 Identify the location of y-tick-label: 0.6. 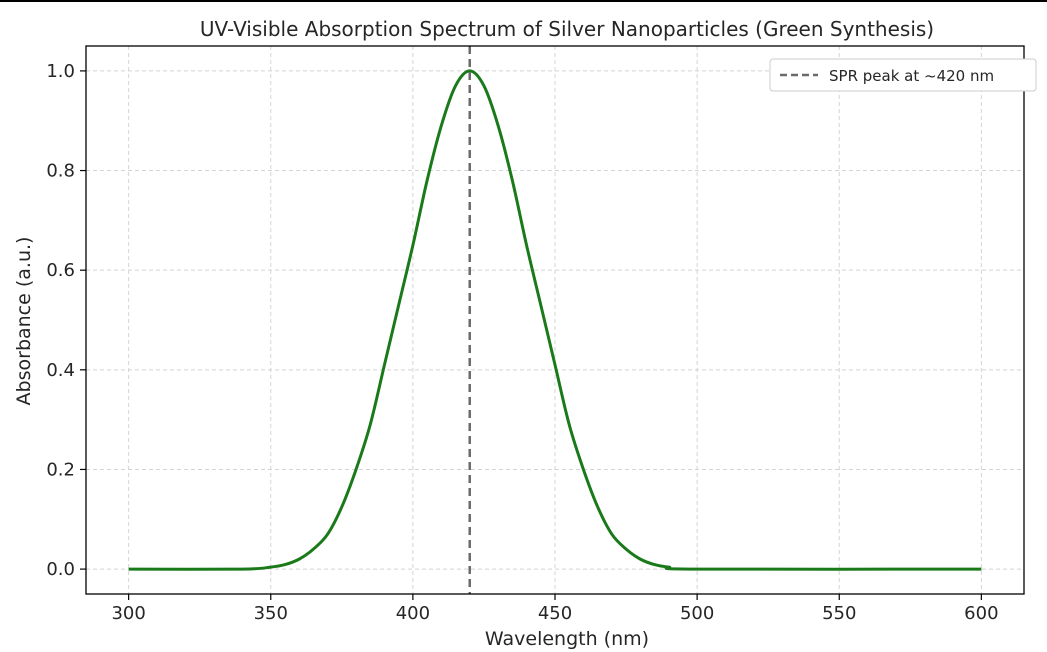
(60, 270).